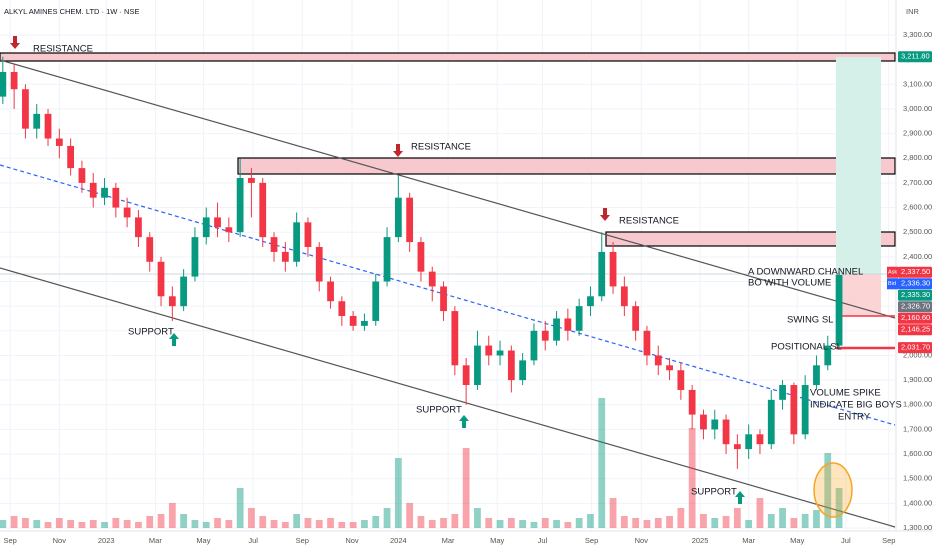 The image size is (932, 555). I want to click on y-tick-label: 1,400.00, so click(917, 502).